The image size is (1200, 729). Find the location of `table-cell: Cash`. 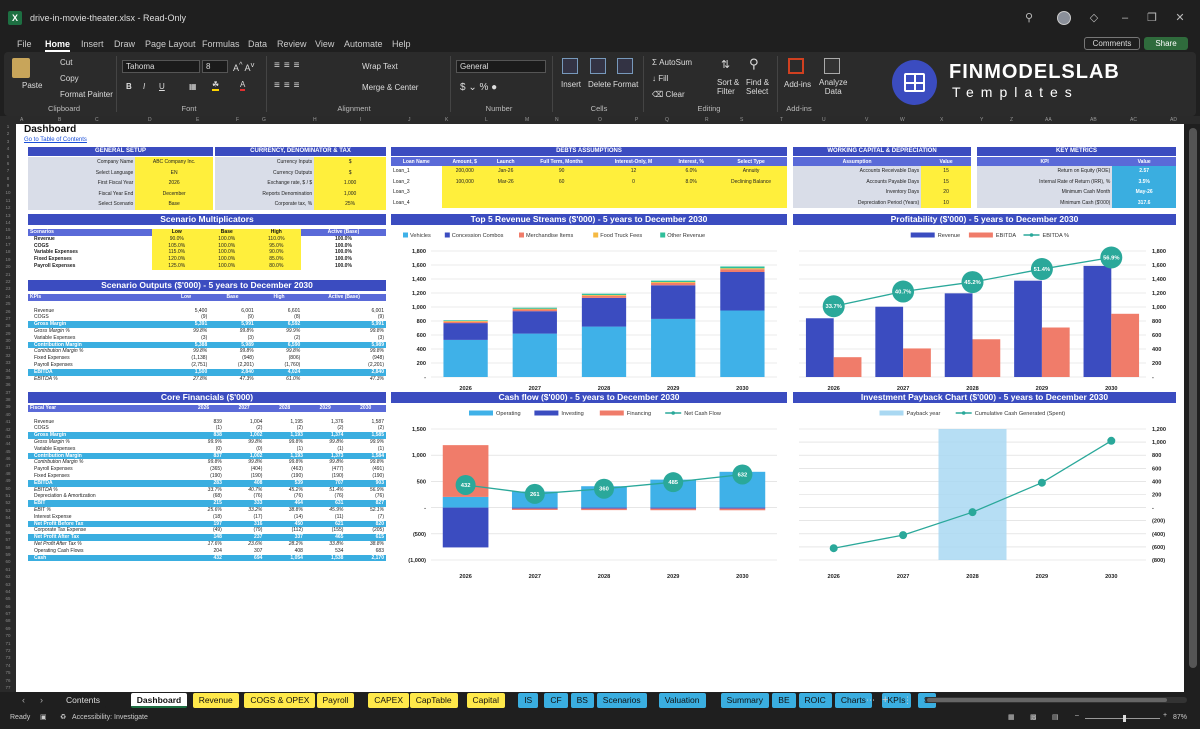

table-cell: Cash is located at coordinates (106, 558).